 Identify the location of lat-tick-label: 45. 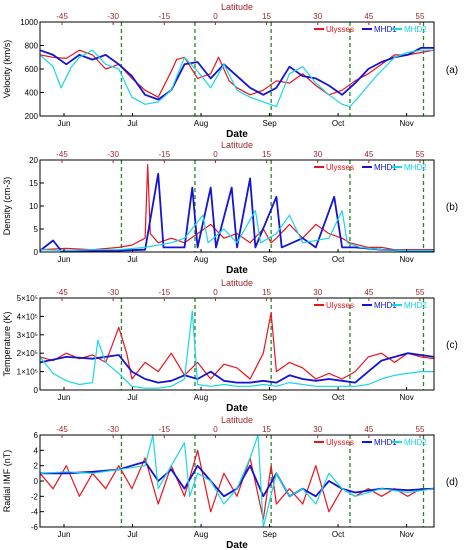
(368, 429).